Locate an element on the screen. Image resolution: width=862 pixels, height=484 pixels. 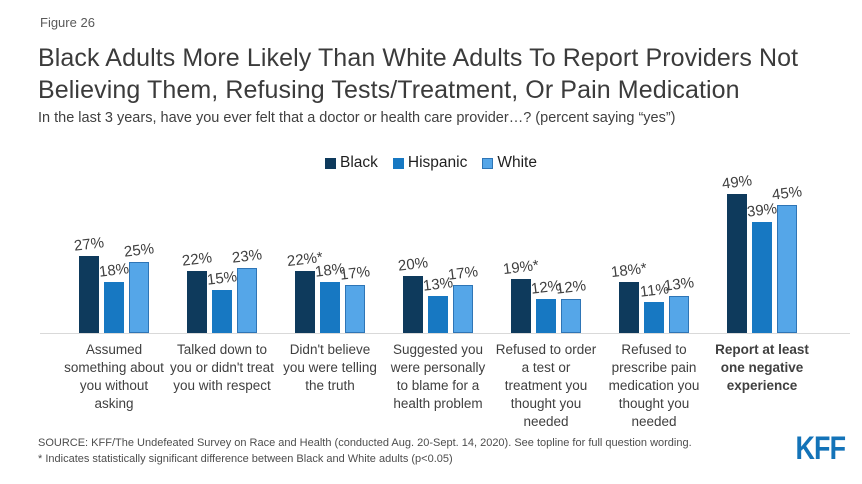
category-label: Report at least one negative experience is located at coordinates (762, 367).